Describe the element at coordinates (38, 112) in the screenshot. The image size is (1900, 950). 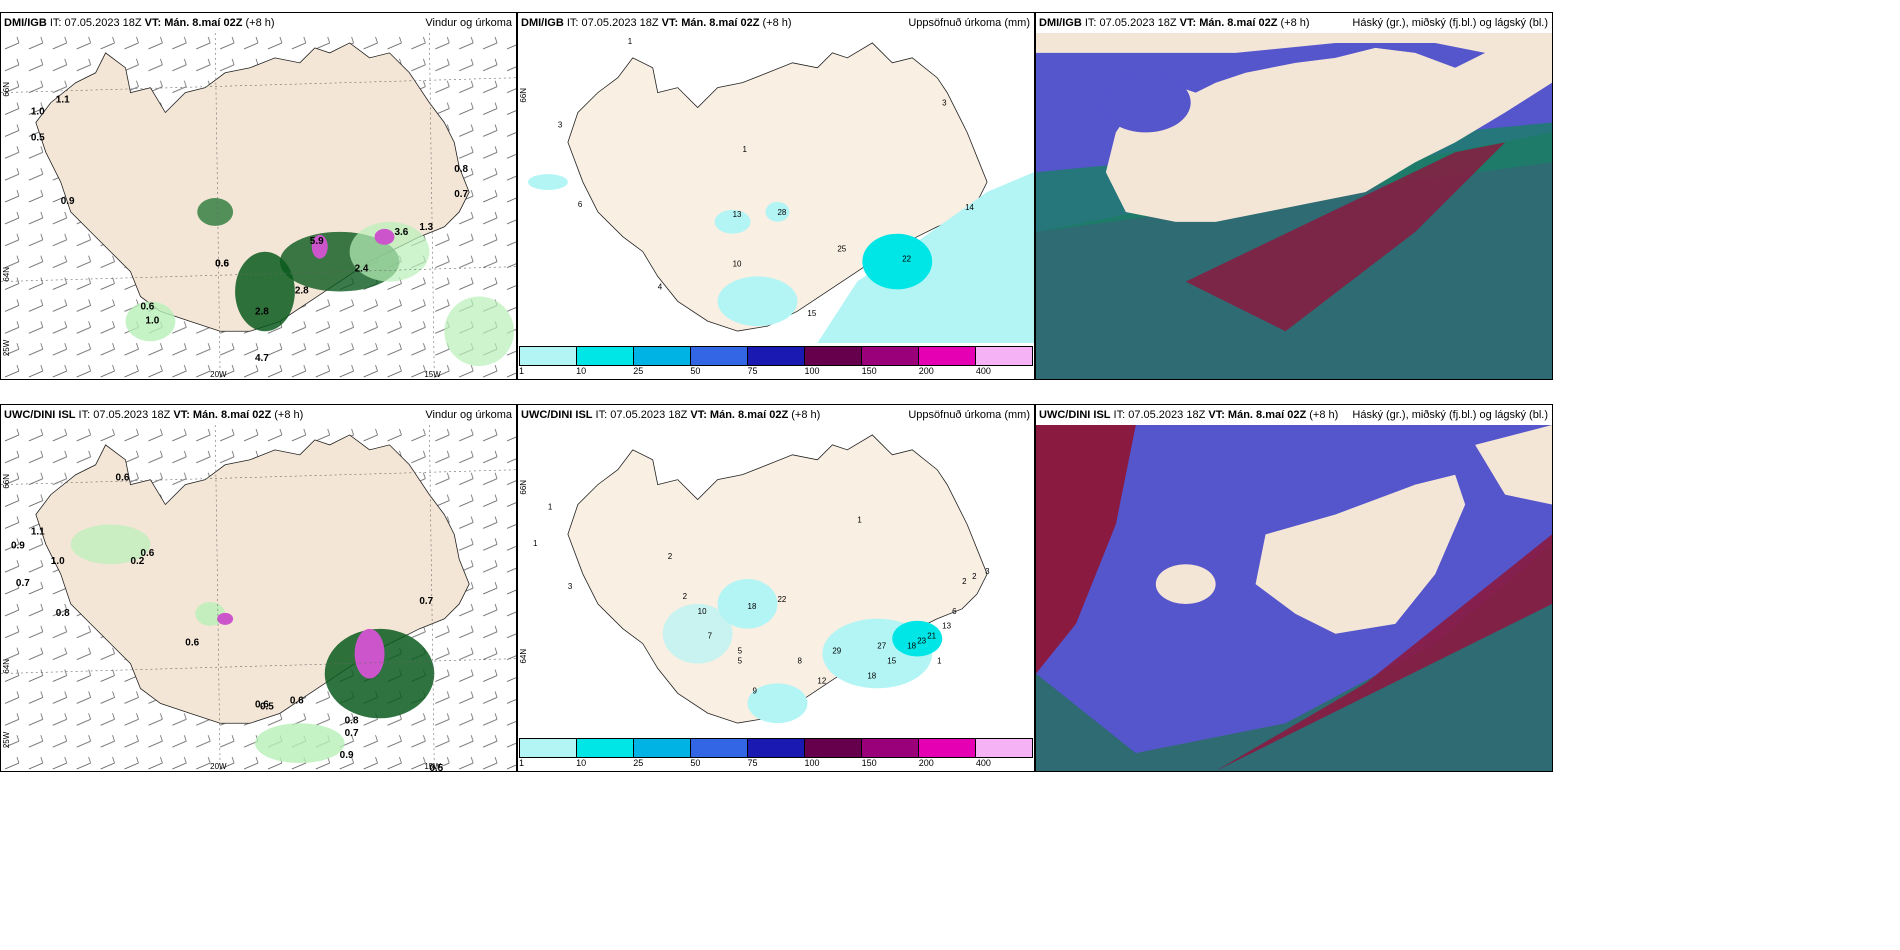
I see `value-label: 1.0` at that location.